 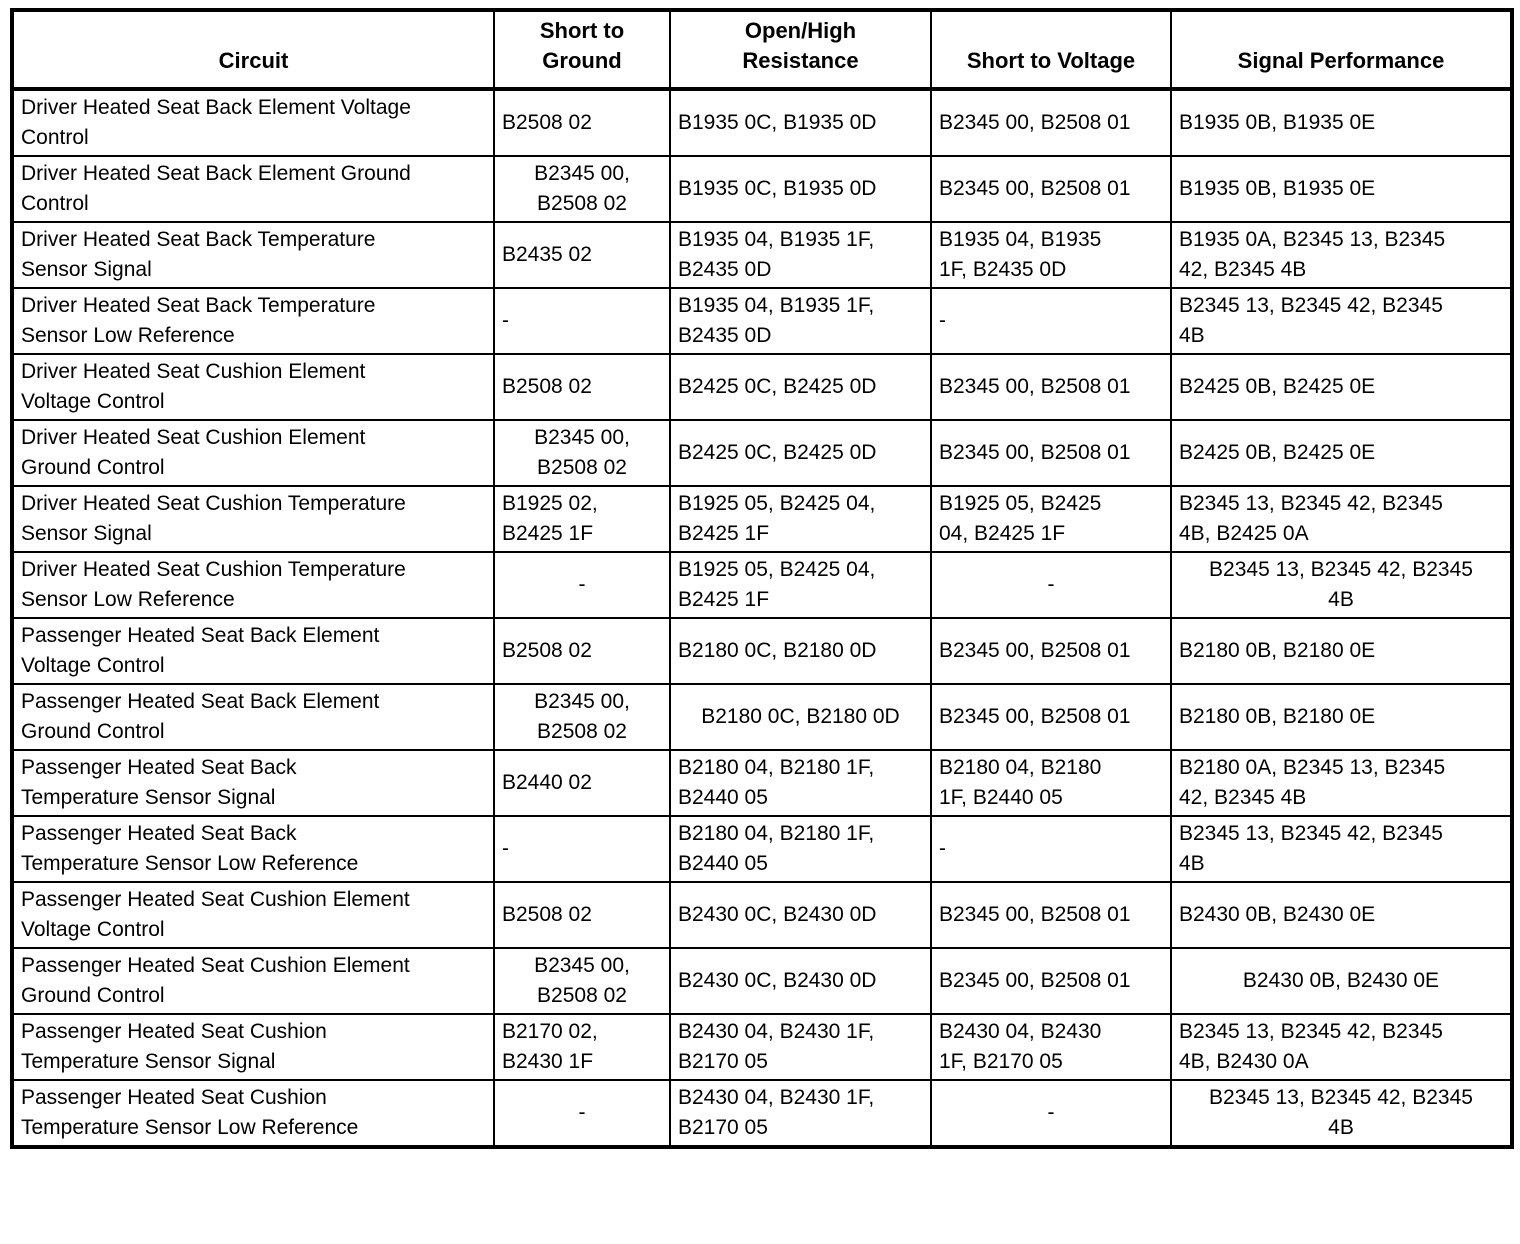 I want to click on cell-short-to-voltage: B1935 04, B1935 1F, B2435 0D, so click(x=1051, y=255).